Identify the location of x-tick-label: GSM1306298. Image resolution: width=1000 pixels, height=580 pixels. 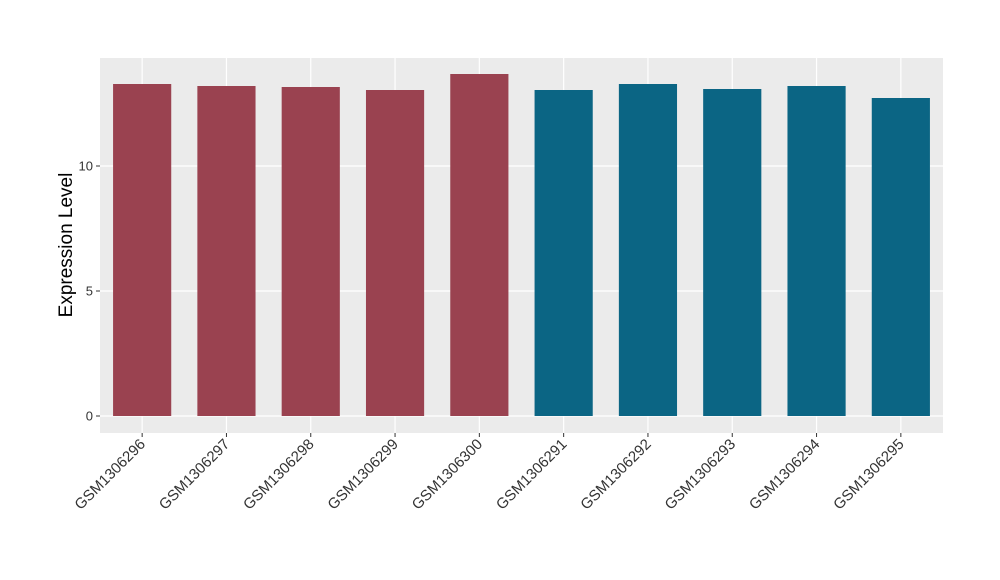
(278, 474).